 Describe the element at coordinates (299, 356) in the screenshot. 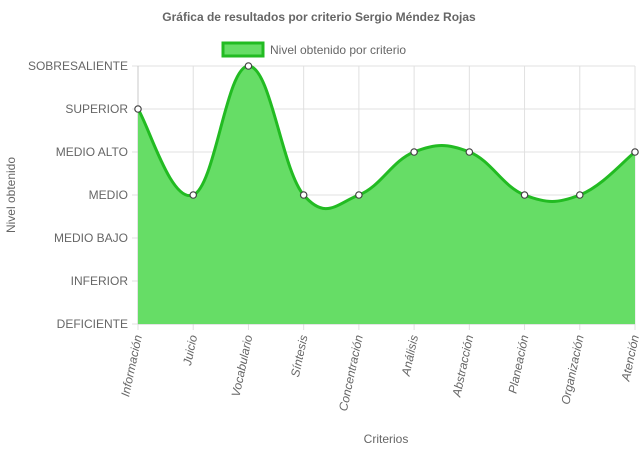

I see `x-tick-label: Síntesis` at that location.